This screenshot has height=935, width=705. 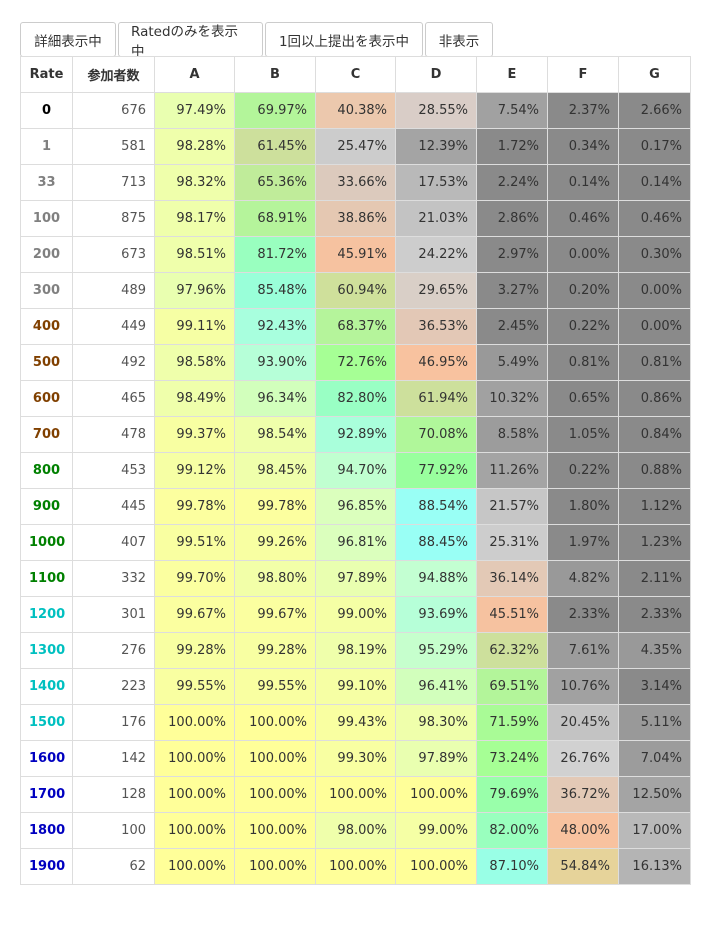 What do you see at coordinates (654, 650) in the screenshot?
I see `solve-rate-cell-g: 4.35%` at bounding box center [654, 650].